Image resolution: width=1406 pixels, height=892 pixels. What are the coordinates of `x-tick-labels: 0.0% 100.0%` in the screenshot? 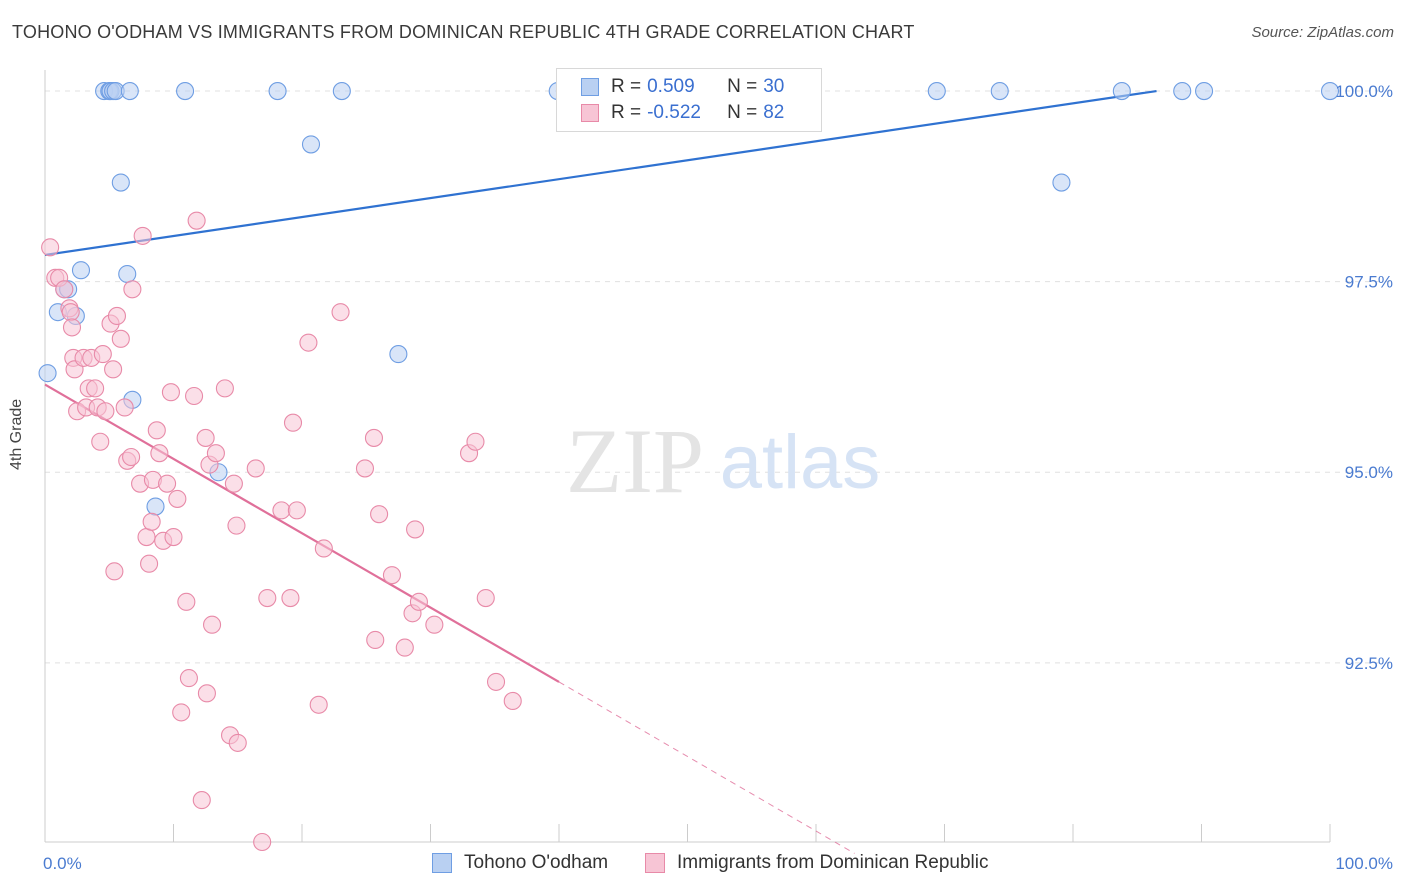 It's located at (718, 863).